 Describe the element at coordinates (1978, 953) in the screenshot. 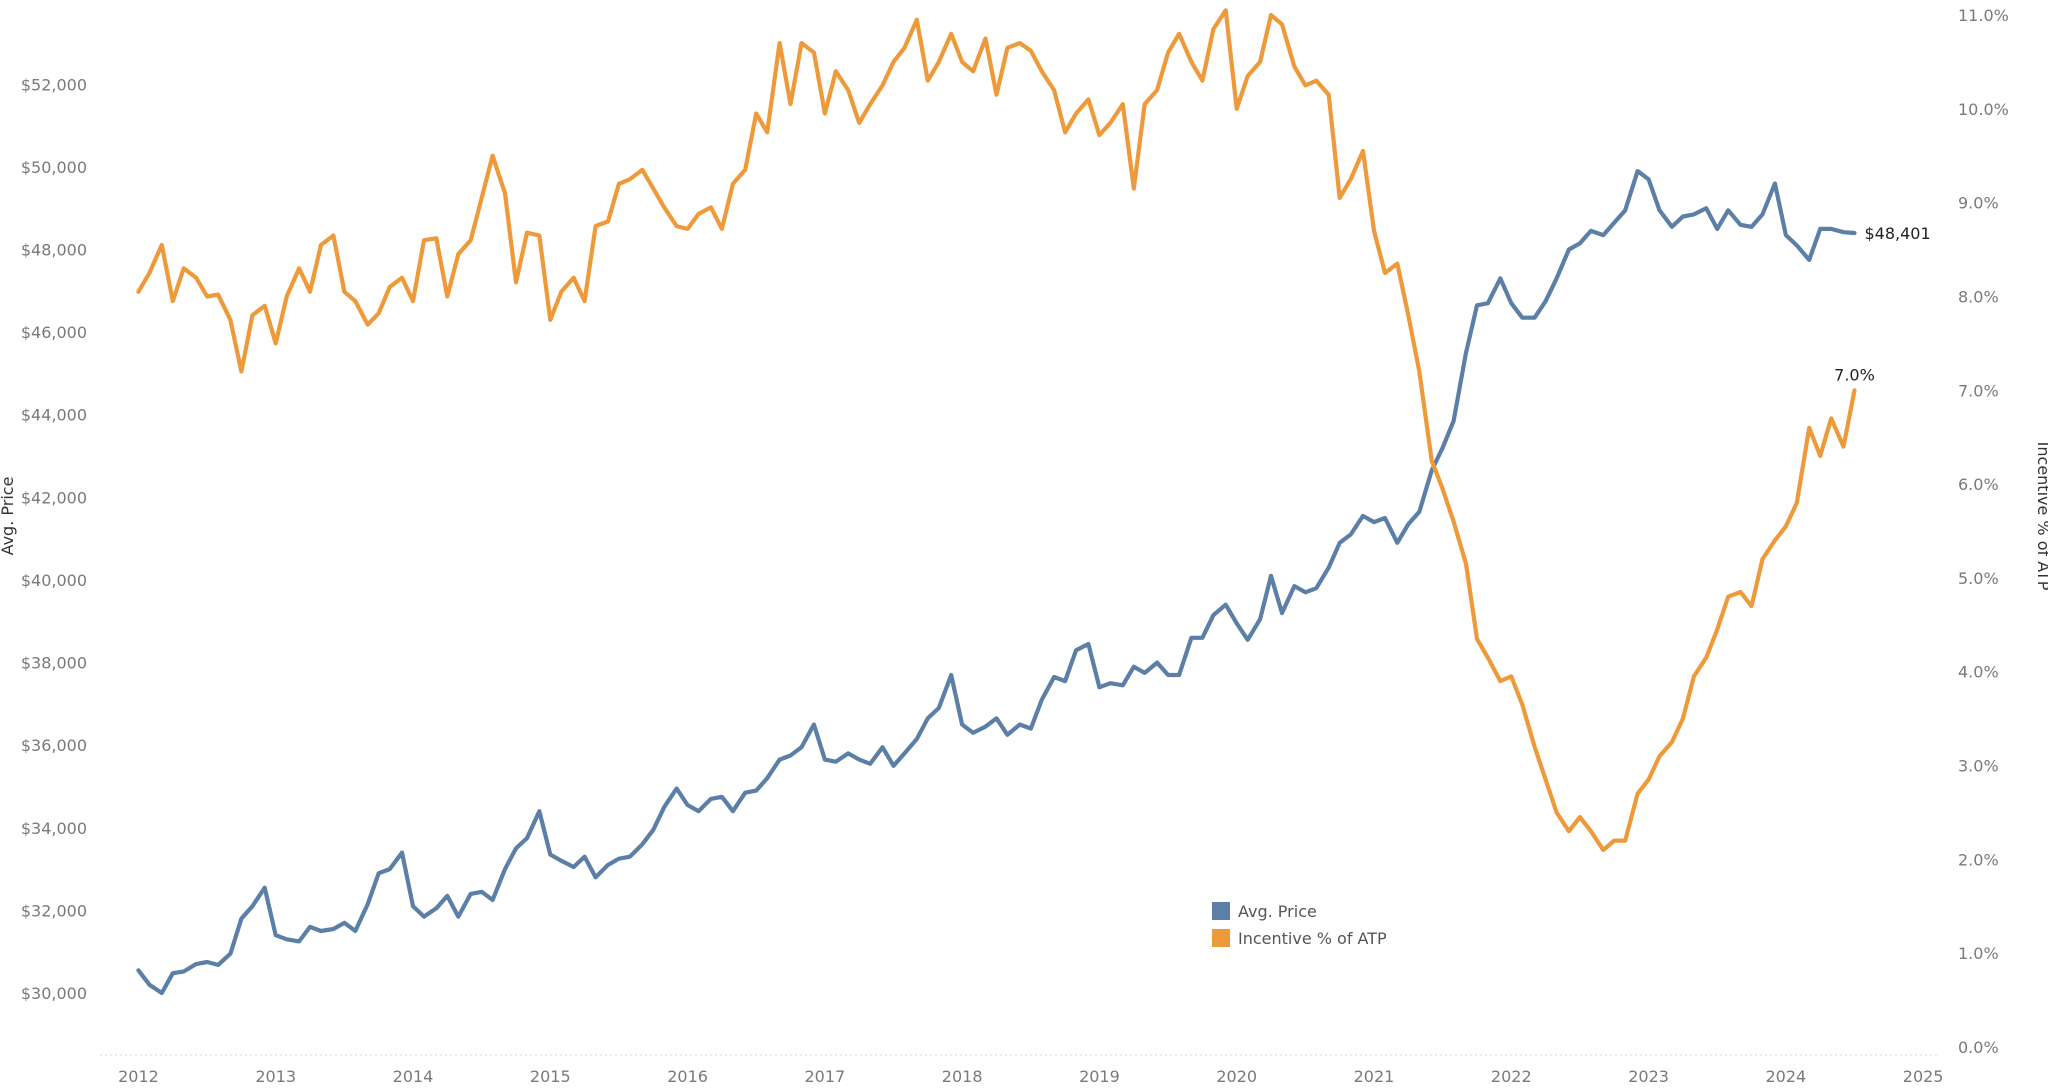

I see `y-right-tick-label: 1.0%` at that location.